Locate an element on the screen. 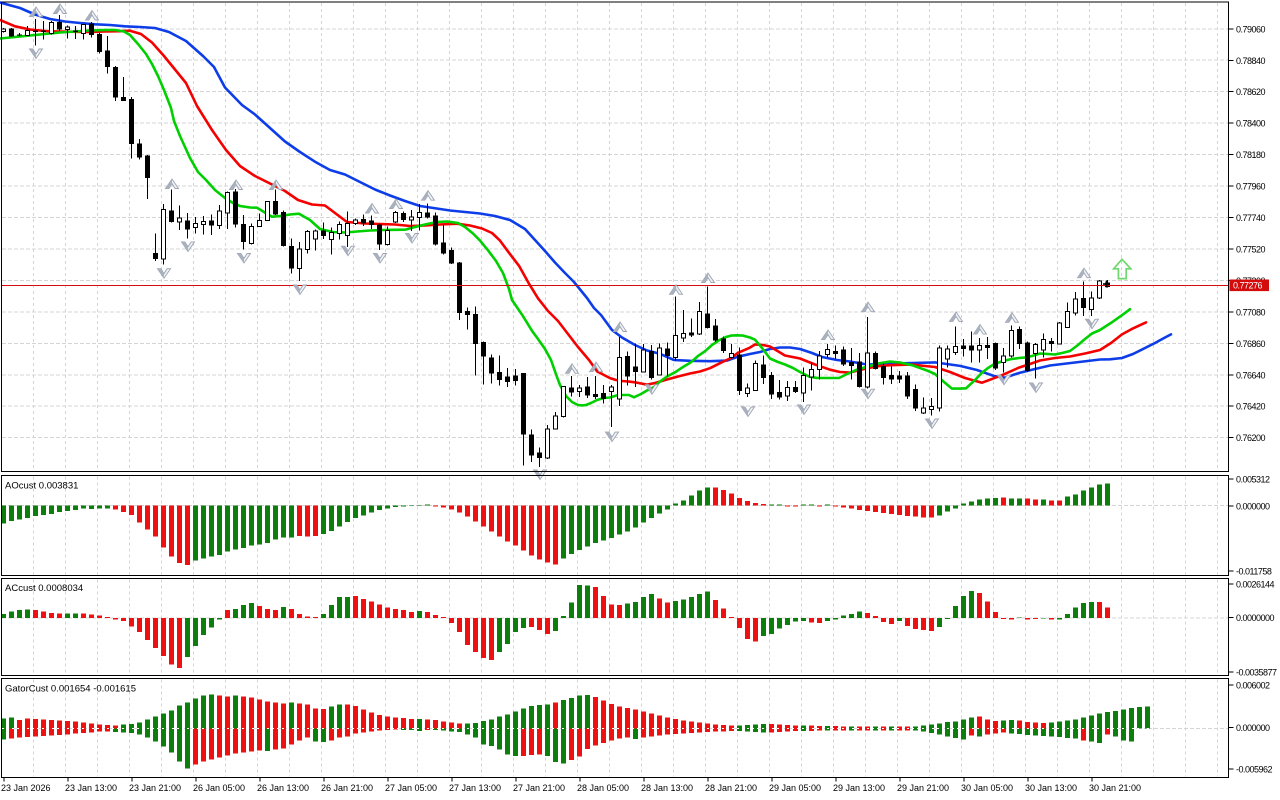 The height and width of the screenshot is (800, 1280). svg-text: 0.76860 is located at coordinates (1251, 344).